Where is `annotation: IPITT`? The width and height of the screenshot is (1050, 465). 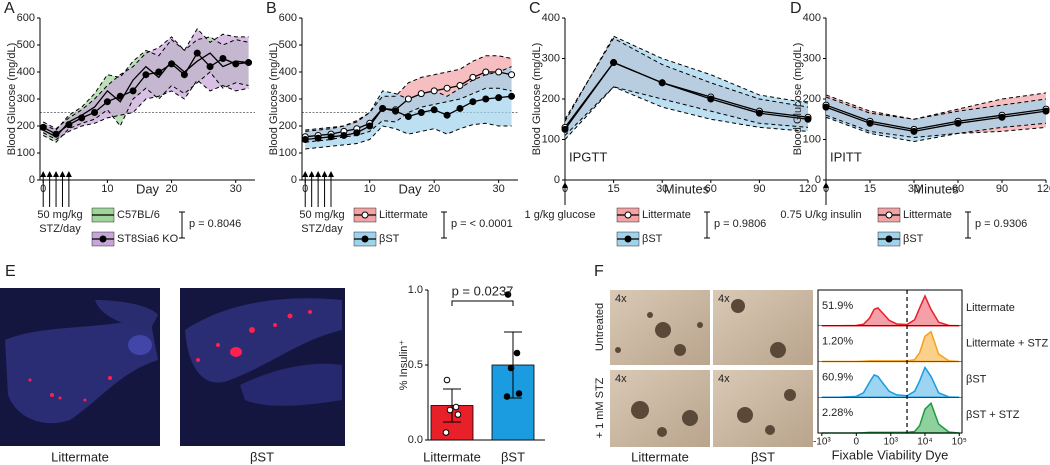 annotation: IPITT is located at coordinates (846, 156).